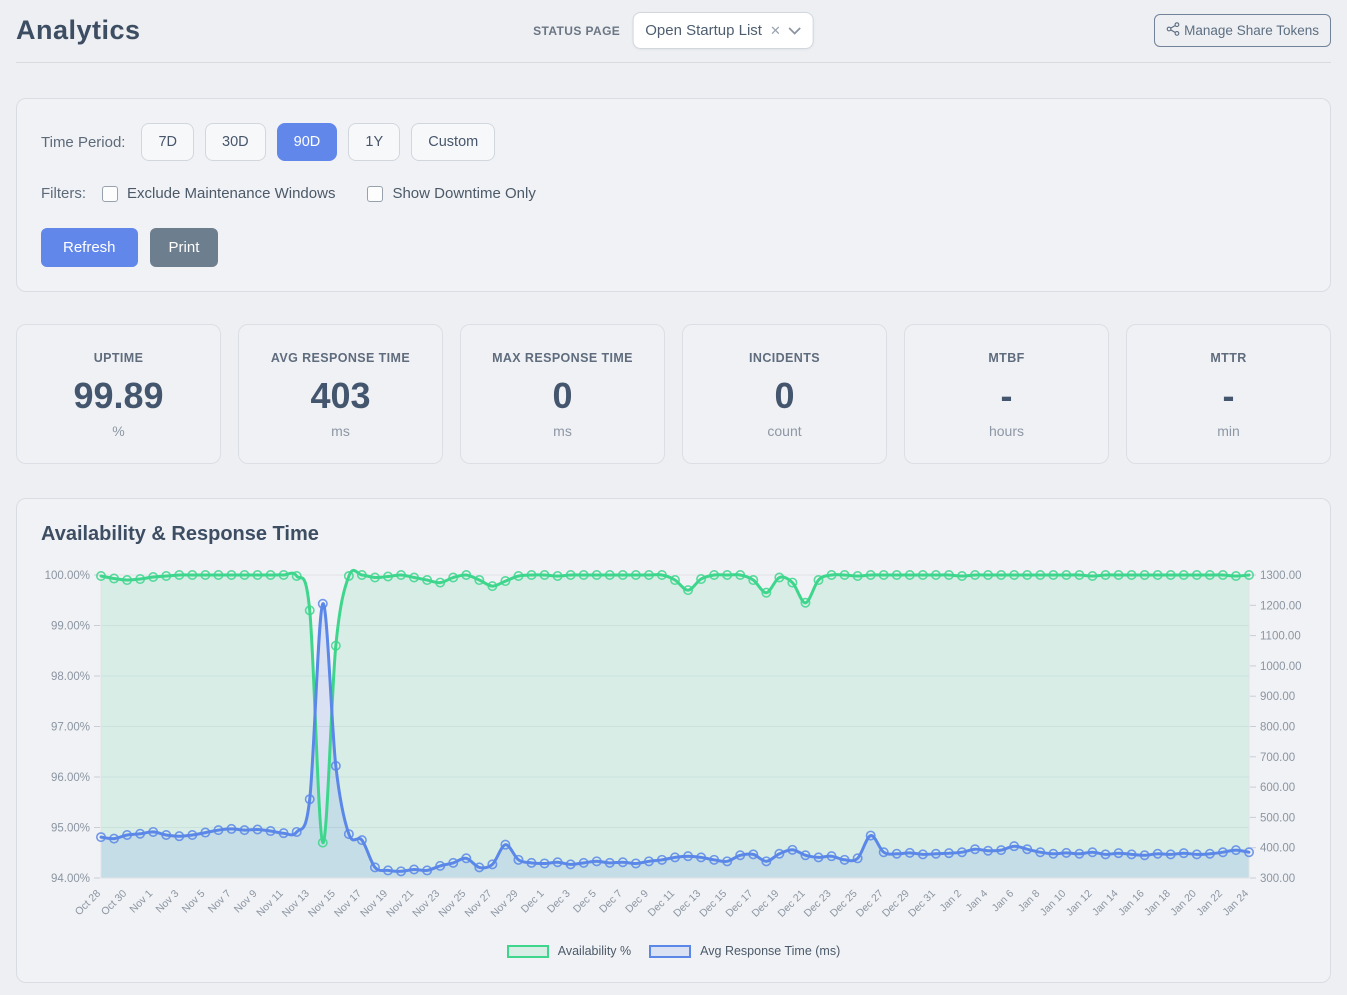  What do you see at coordinates (662, 904) in the screenshot?
I see `svg-text: Dec 11` at bounding box center [662, 904].